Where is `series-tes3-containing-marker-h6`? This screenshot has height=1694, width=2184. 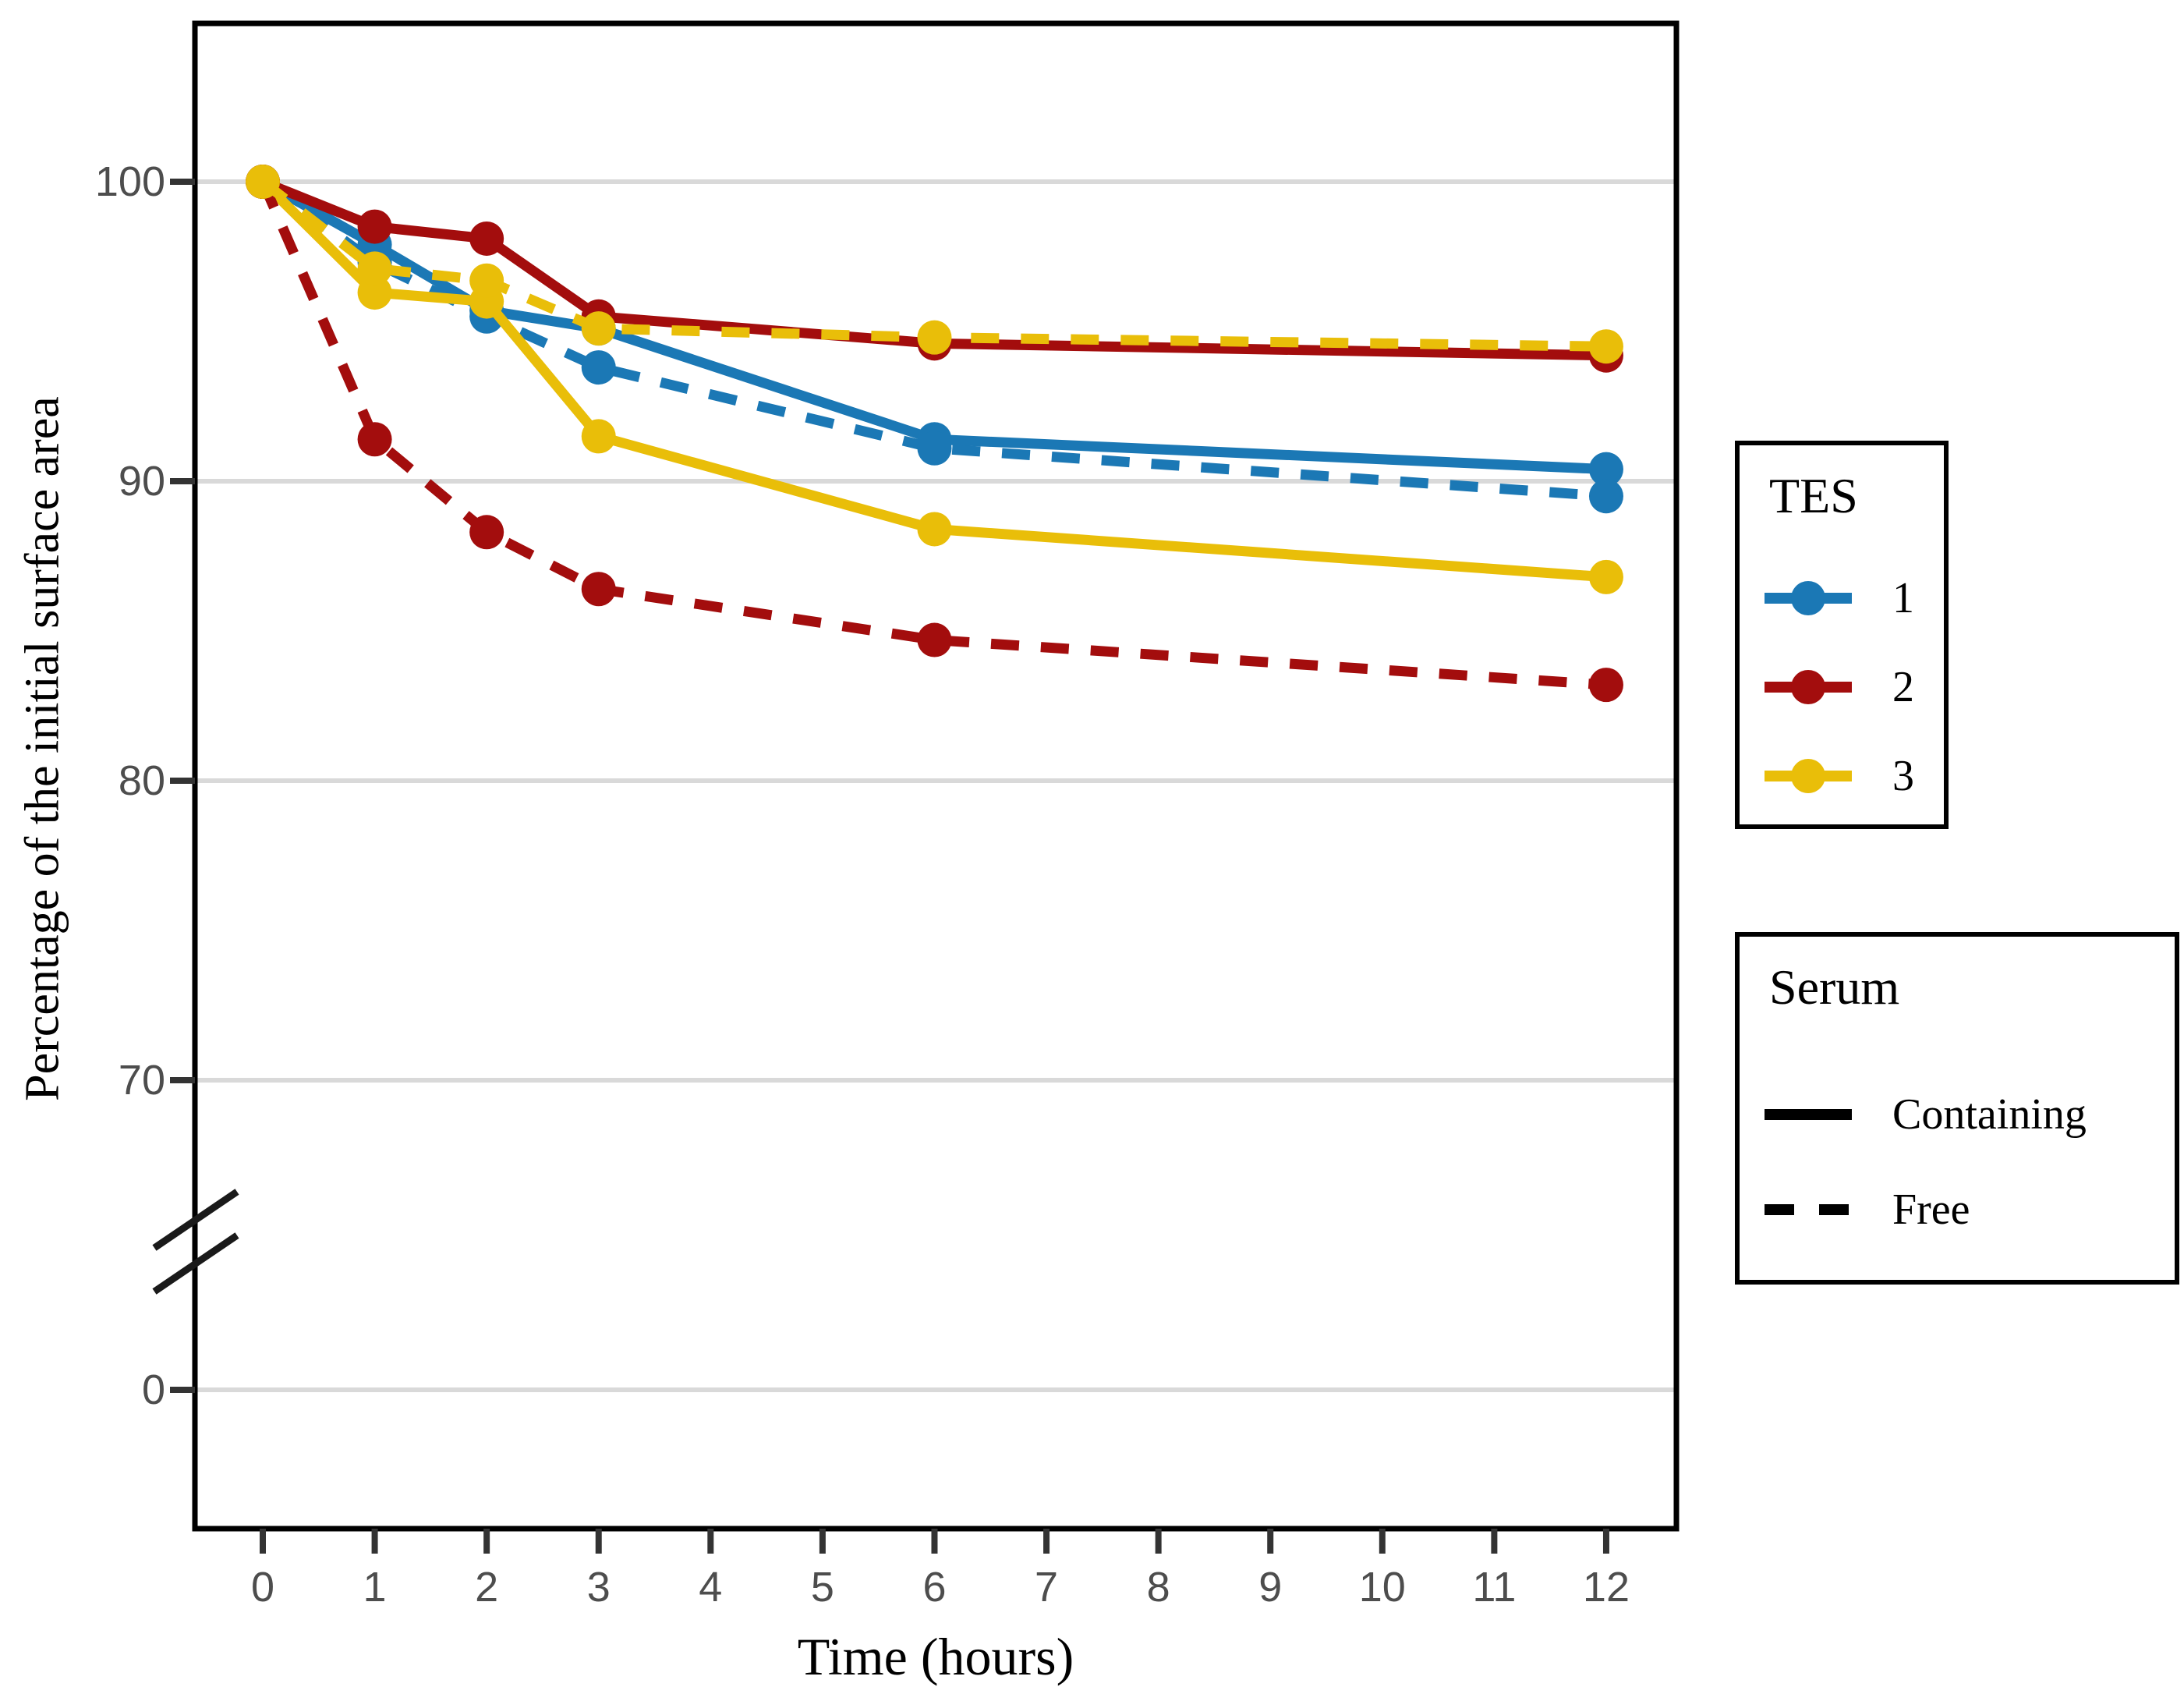
series-tes3-containing-marker-h6 is located at coordinates (935, 529).